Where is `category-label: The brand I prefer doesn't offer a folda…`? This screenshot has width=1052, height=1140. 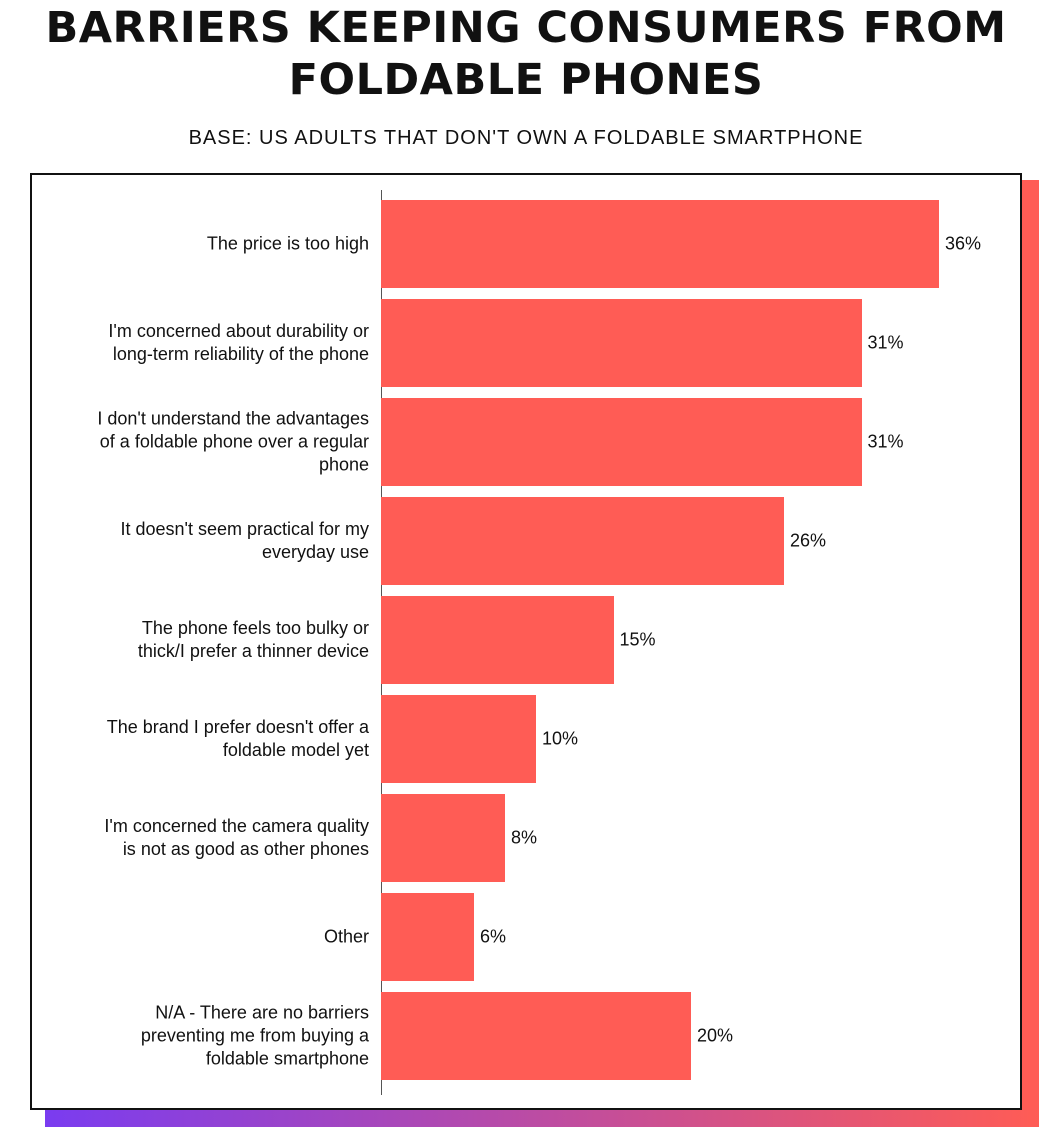 category-label: The brand I prefer doesn't offer a folda… is located at coordinates (237, 738).